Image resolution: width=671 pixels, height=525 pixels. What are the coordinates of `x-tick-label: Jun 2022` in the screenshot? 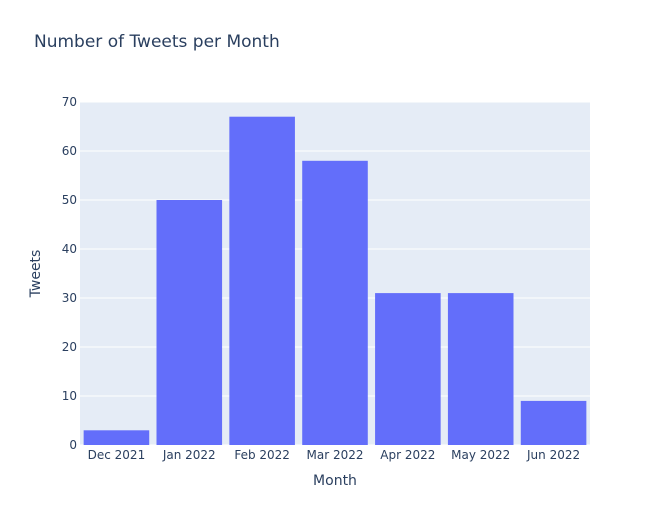 It's located at (553, 455).